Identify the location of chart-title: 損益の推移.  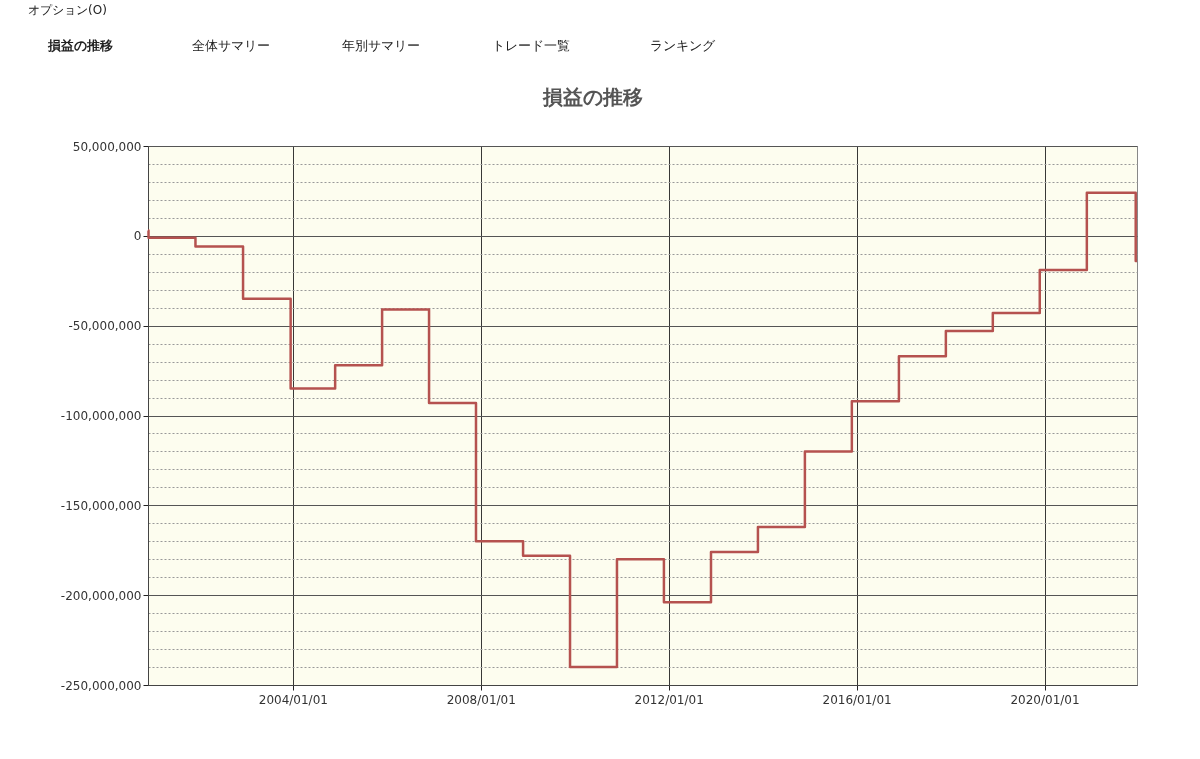
(593, 97).